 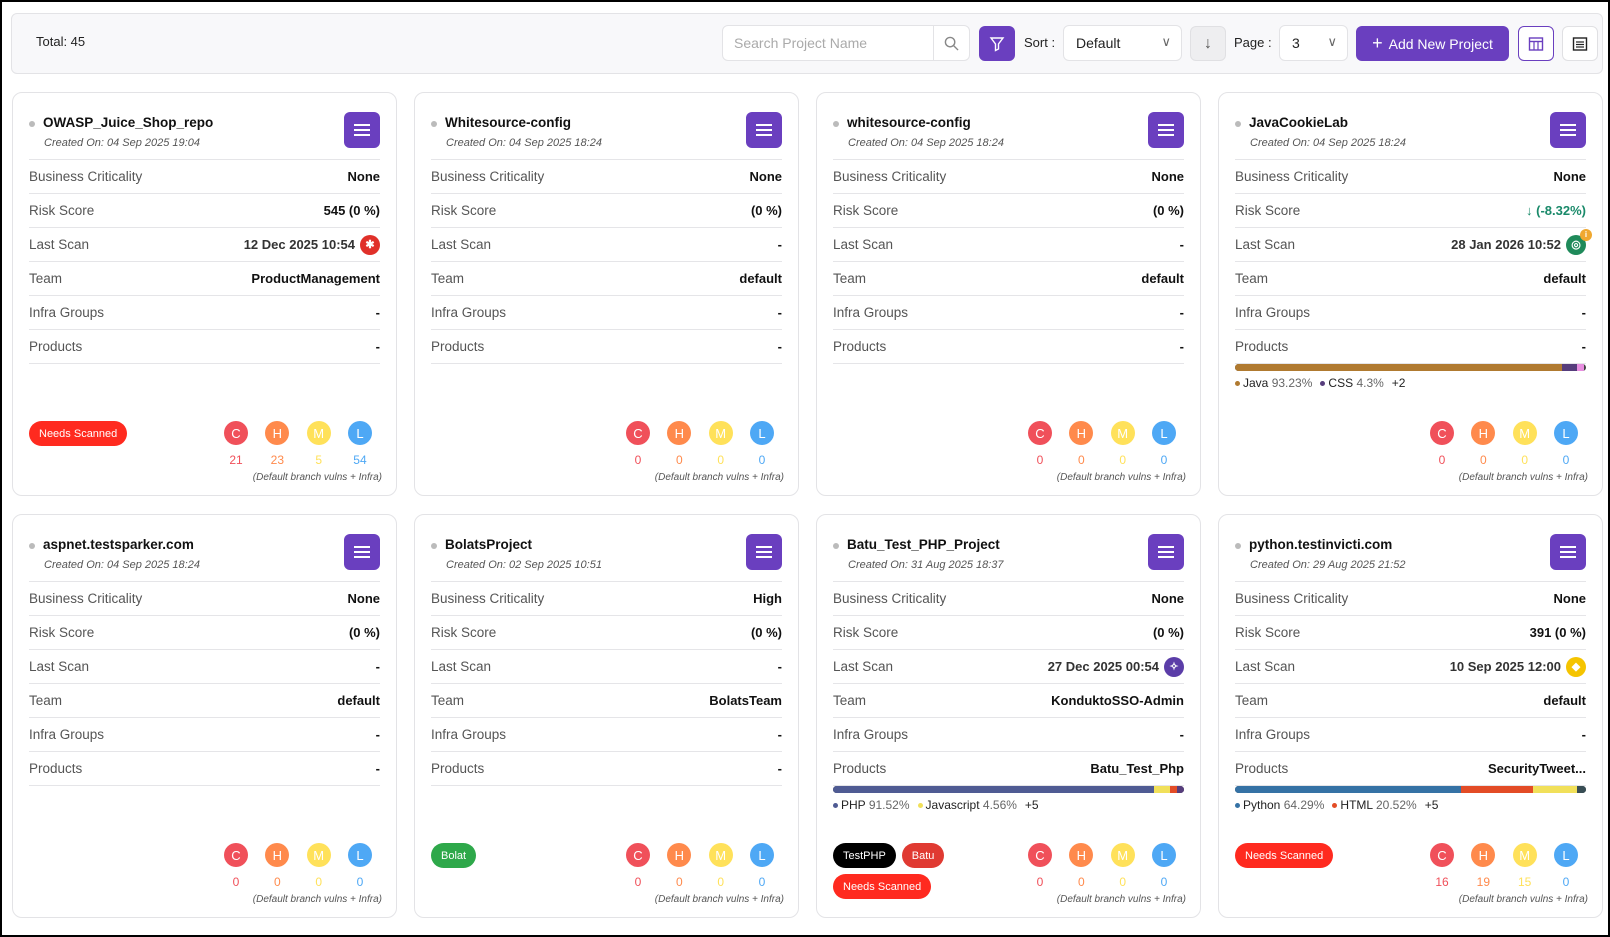 What do you see at coordinates (360, 460) in the screenshot?
I see `severity-count: 54` at bounding box center [360, 460].